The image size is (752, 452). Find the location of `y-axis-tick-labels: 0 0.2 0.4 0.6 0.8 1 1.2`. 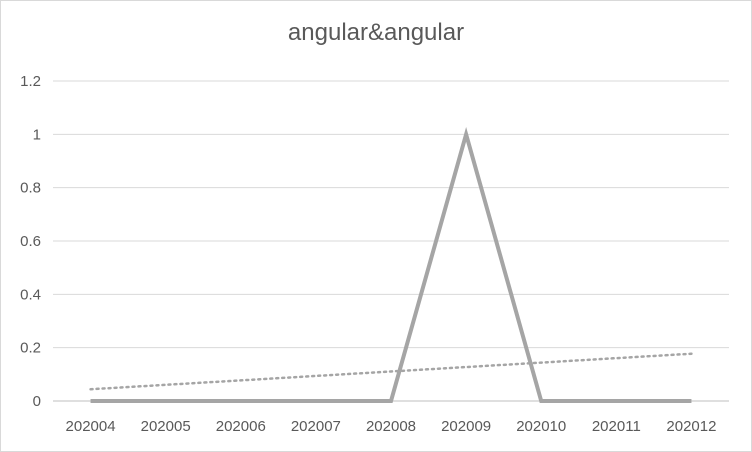

y-axis-tick-labels: 0 0.2 0.4 0.6 0.8 1 1.2 is located at coordinates (30, 241).